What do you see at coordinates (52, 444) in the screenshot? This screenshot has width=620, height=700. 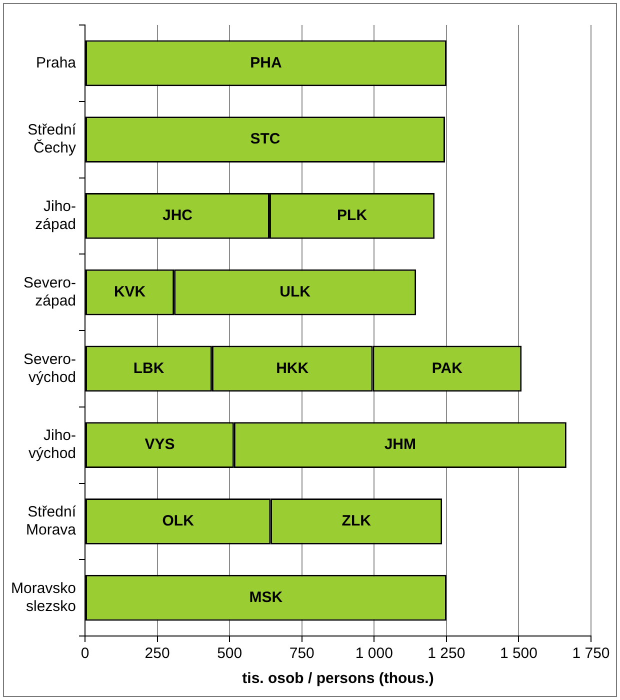 I see `y-tick-label: Jiho-východ` at bounding box center [52, 444].